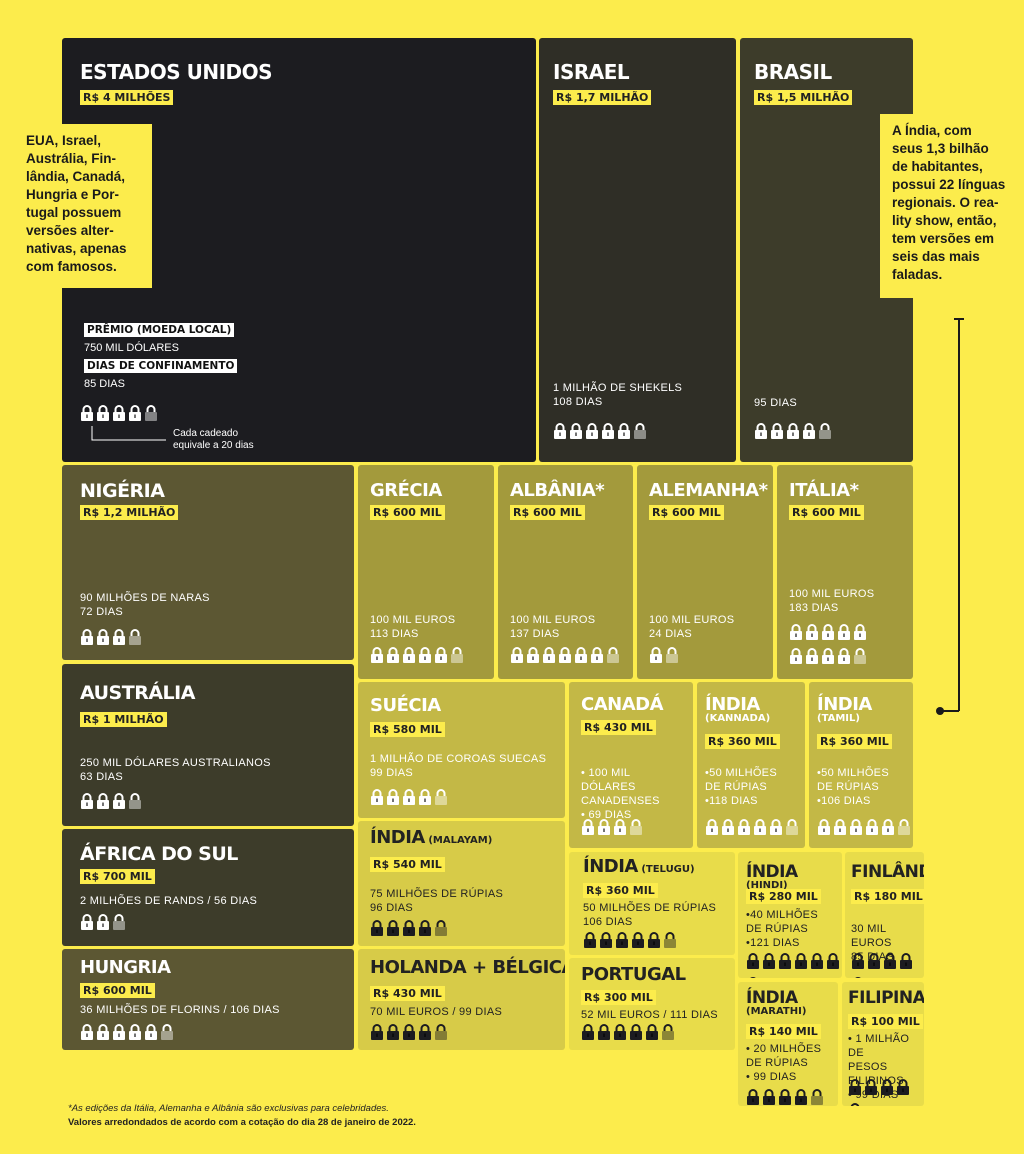  What do you see at coordinates (467, 967) in the screenshot?
I see `country-name: HOLANDA + BÉLGICA` at bounding box center [467, 967].